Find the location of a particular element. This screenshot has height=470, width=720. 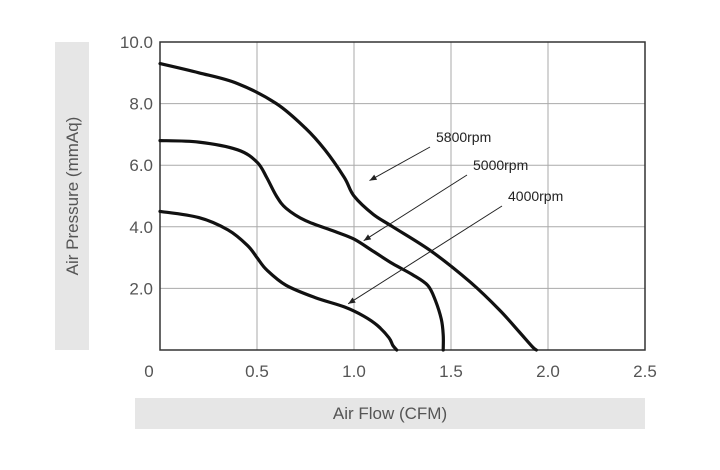

annotation-label: 4000rpm is located at coordinates (535, 196).